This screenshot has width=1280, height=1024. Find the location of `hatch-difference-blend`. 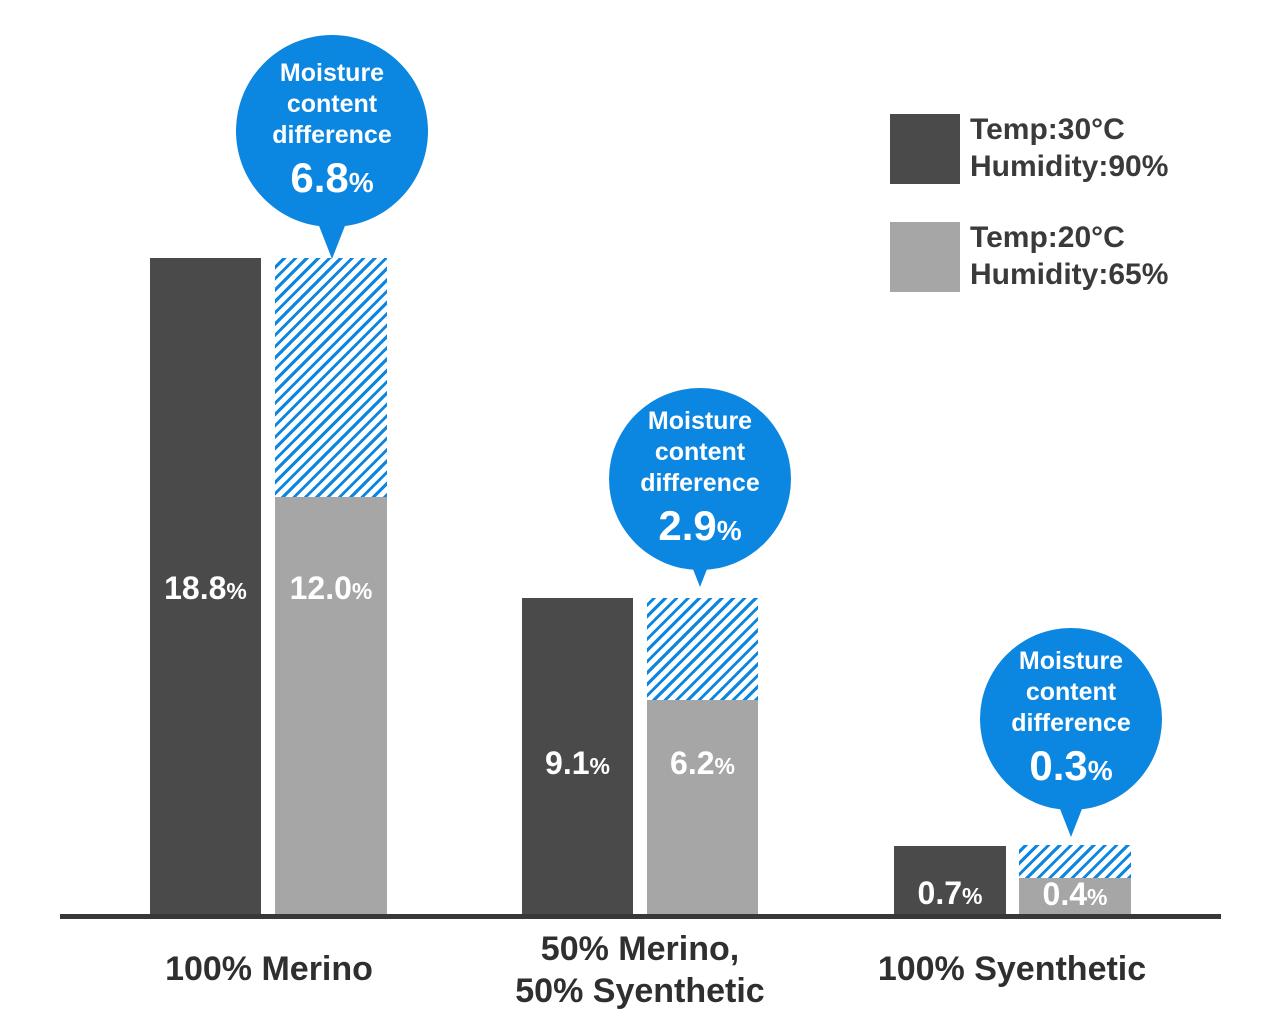

hatch-difference-blend is located at coordinates (702, 649).